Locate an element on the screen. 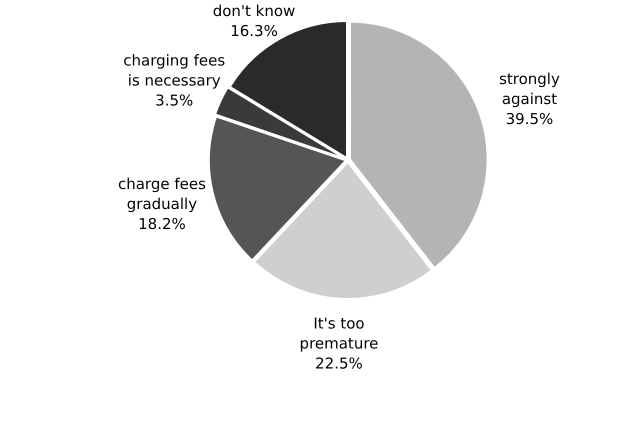 The height and width of the screenshot is (428, 630). data-label: 16.3% is located at coordinates (254, 31).